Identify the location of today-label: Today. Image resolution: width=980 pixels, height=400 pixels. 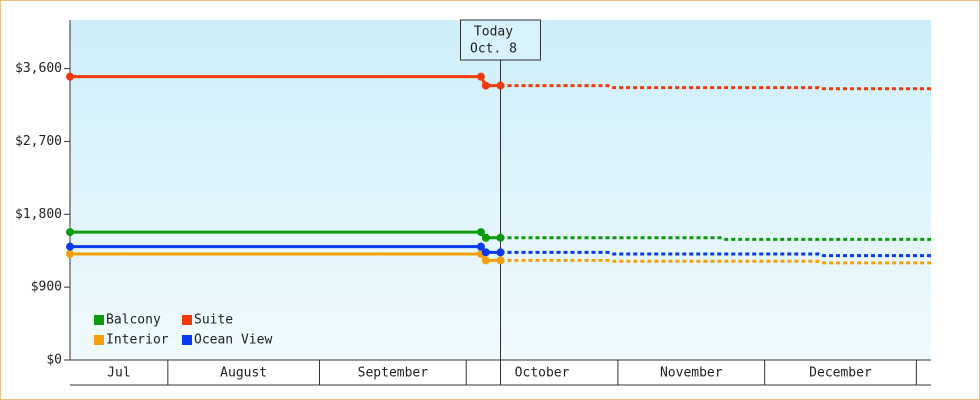
(493, 32).